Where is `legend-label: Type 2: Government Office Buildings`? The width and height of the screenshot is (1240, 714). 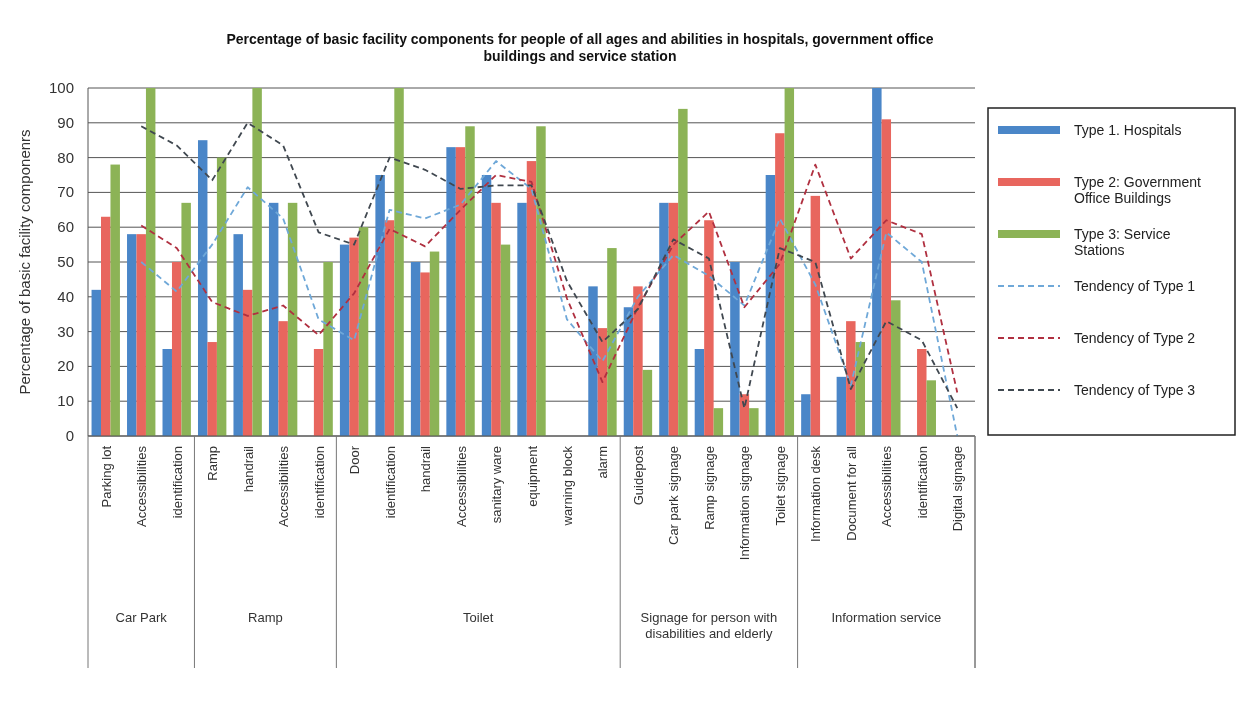 legend-label: Type 2: Government Office Buildings is located at coordinates (1137, 190).